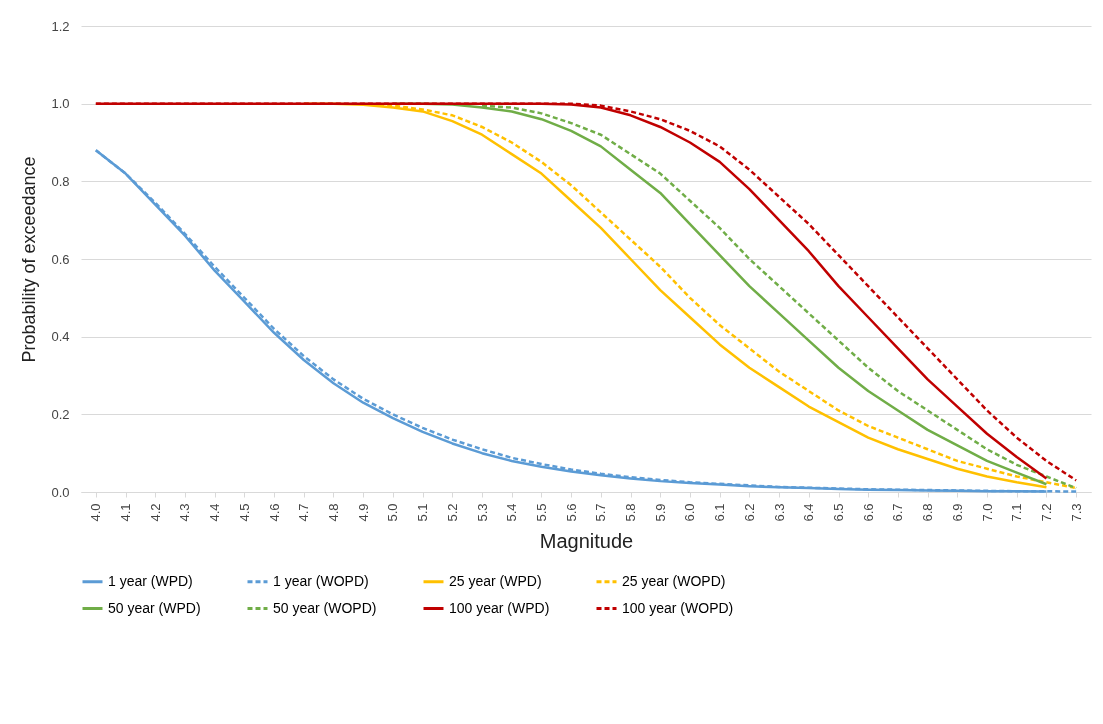 Image resolution: width=1103 pixels, height=724 pixels. I want to click on x-tick-label: 5.2, so click(452, 512).